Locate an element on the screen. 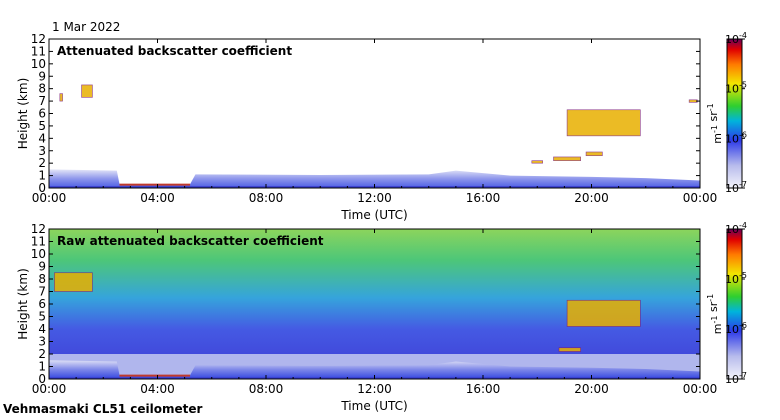 The height and width of the screenshot is (420, 780). panel-title: Raw attenuated backscatter coefficient is located at coordinates (190, 241).